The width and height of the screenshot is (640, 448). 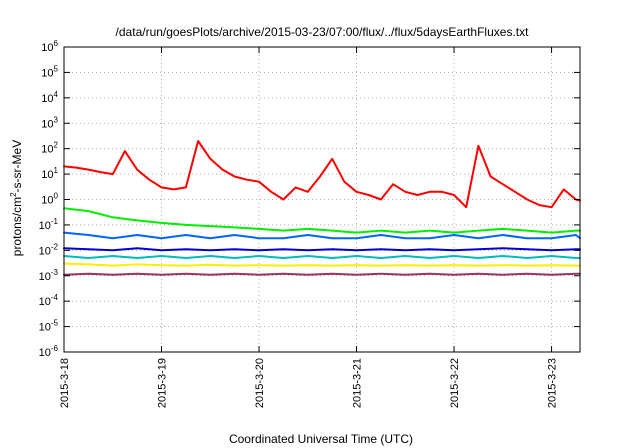 I want to click on y-axis-label: protons/cm2-s-sr-MeV, so click(x=16, y=198).